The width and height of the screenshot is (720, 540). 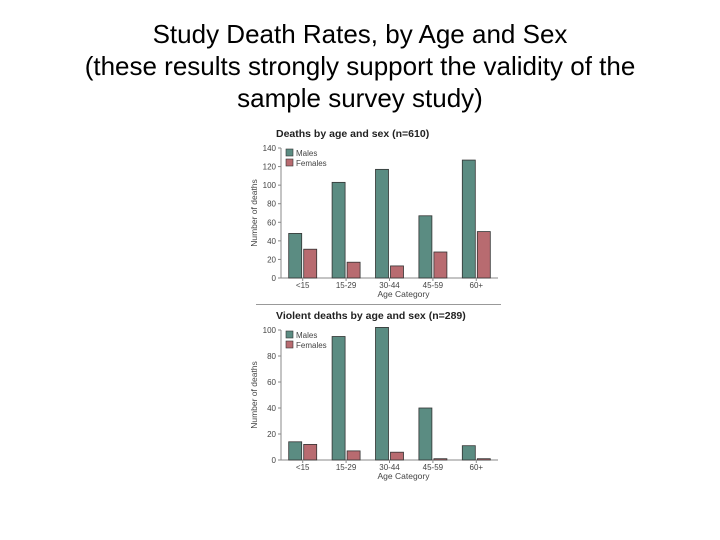 I want to click on slide-title-line-1: Study Death Rates, by Age and Sex, so click(x=360, y=34).